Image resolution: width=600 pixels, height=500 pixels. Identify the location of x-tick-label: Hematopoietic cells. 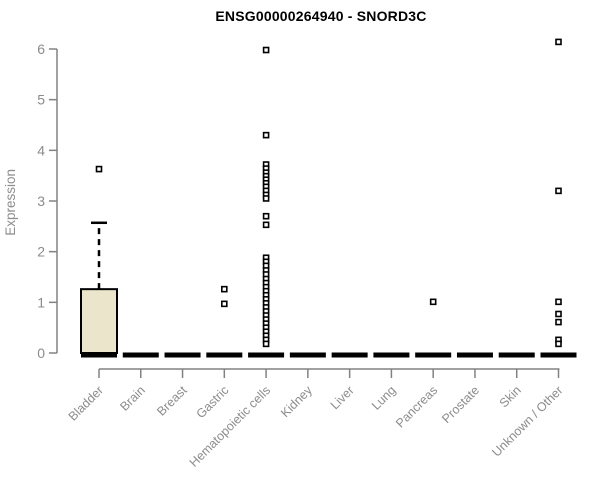
(230, 426).